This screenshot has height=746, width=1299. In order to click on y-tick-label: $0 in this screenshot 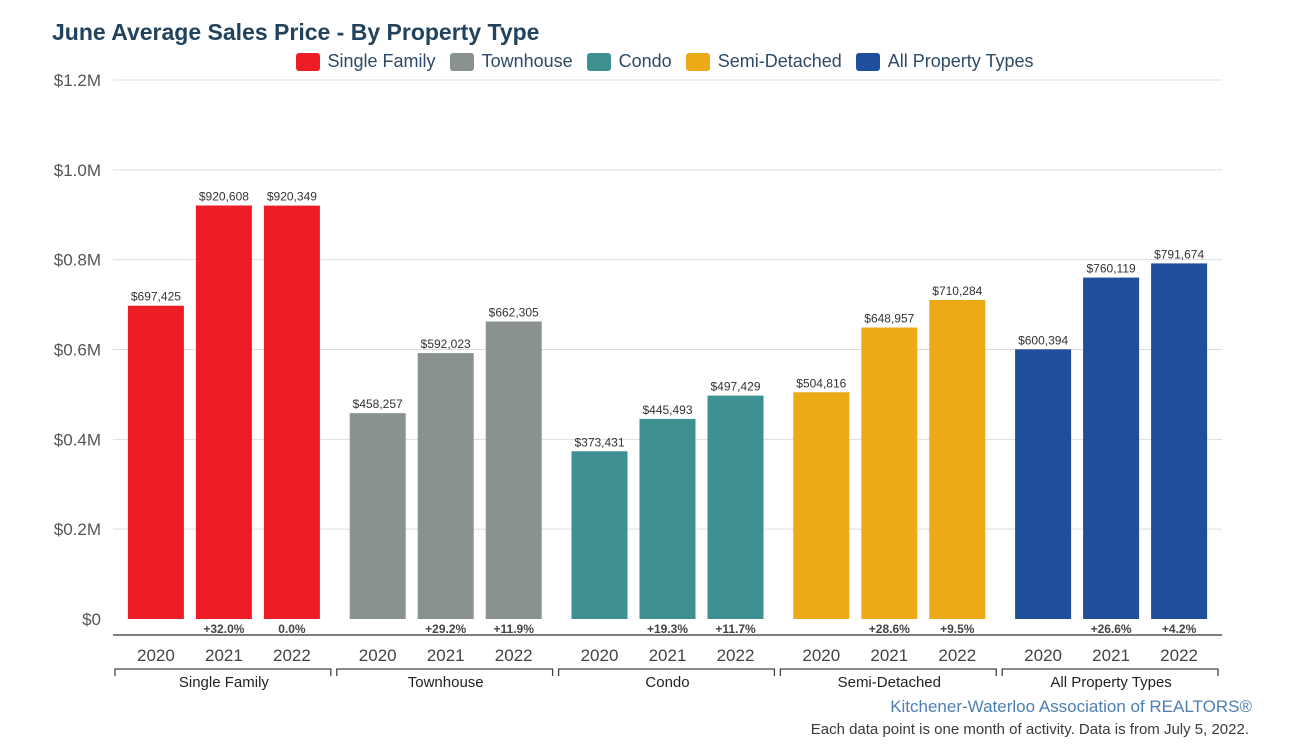, I will do `click(91, 619)`.